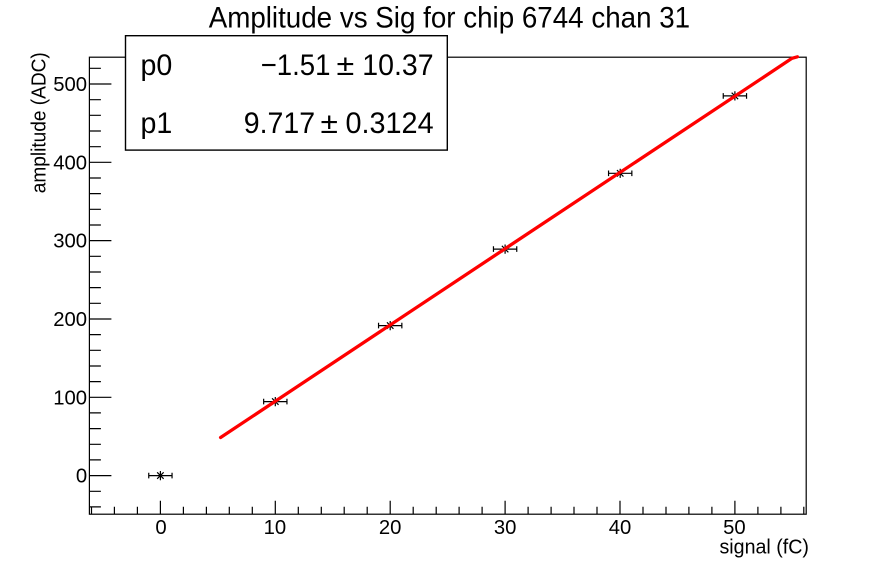 The image size is (896, 577). I want to click on svg-text: 50, so click(734, 528).